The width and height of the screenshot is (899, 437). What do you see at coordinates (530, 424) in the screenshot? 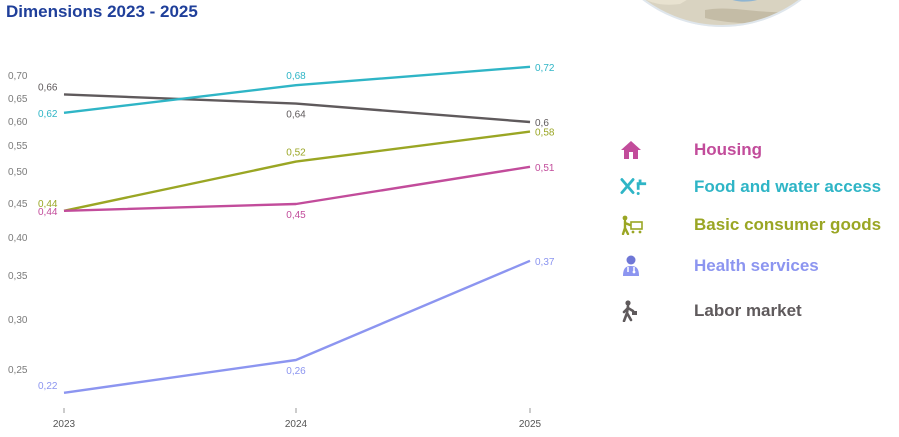
I see `x-tick-label: 2025` at bounding box center [530, 424].